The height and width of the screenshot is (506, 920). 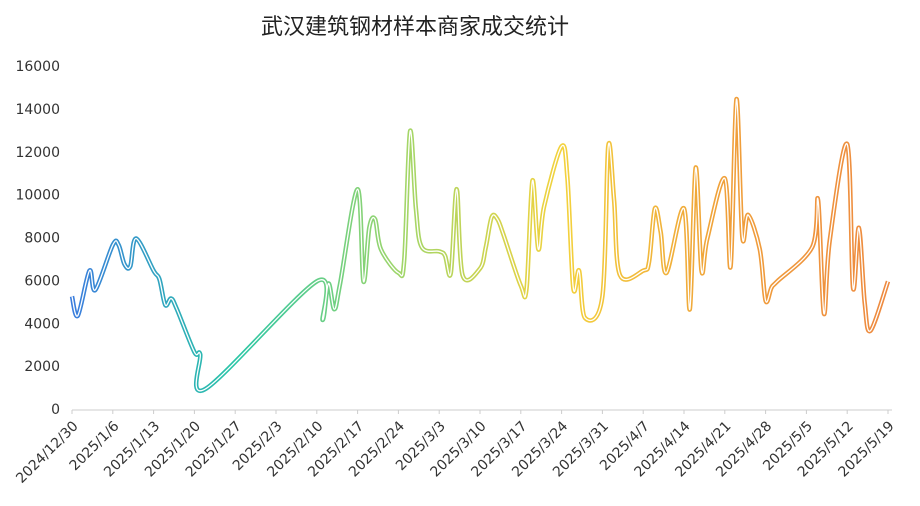 I want to click on y-tick-label: 16000, so click(x=37, y=67).